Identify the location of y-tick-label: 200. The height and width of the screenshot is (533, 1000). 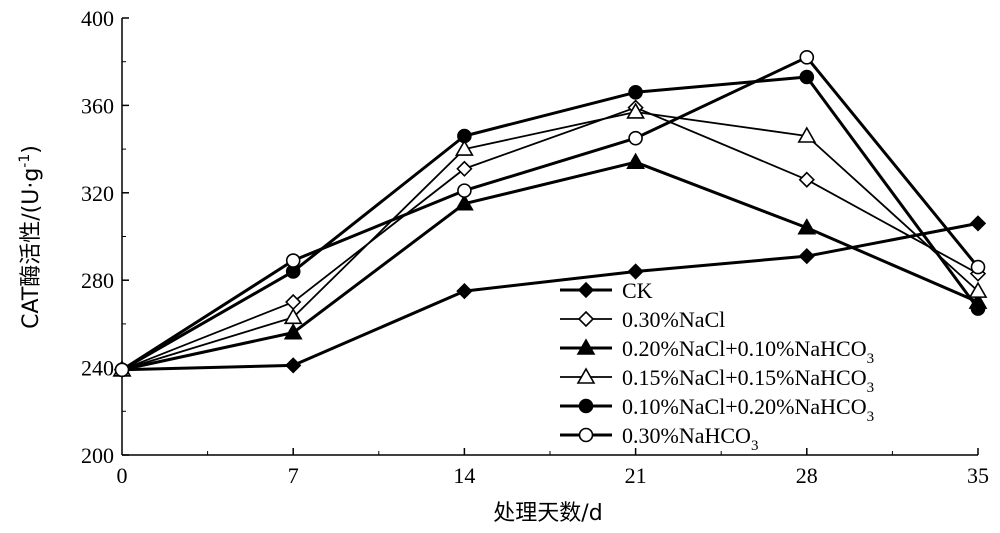
(97, 455).